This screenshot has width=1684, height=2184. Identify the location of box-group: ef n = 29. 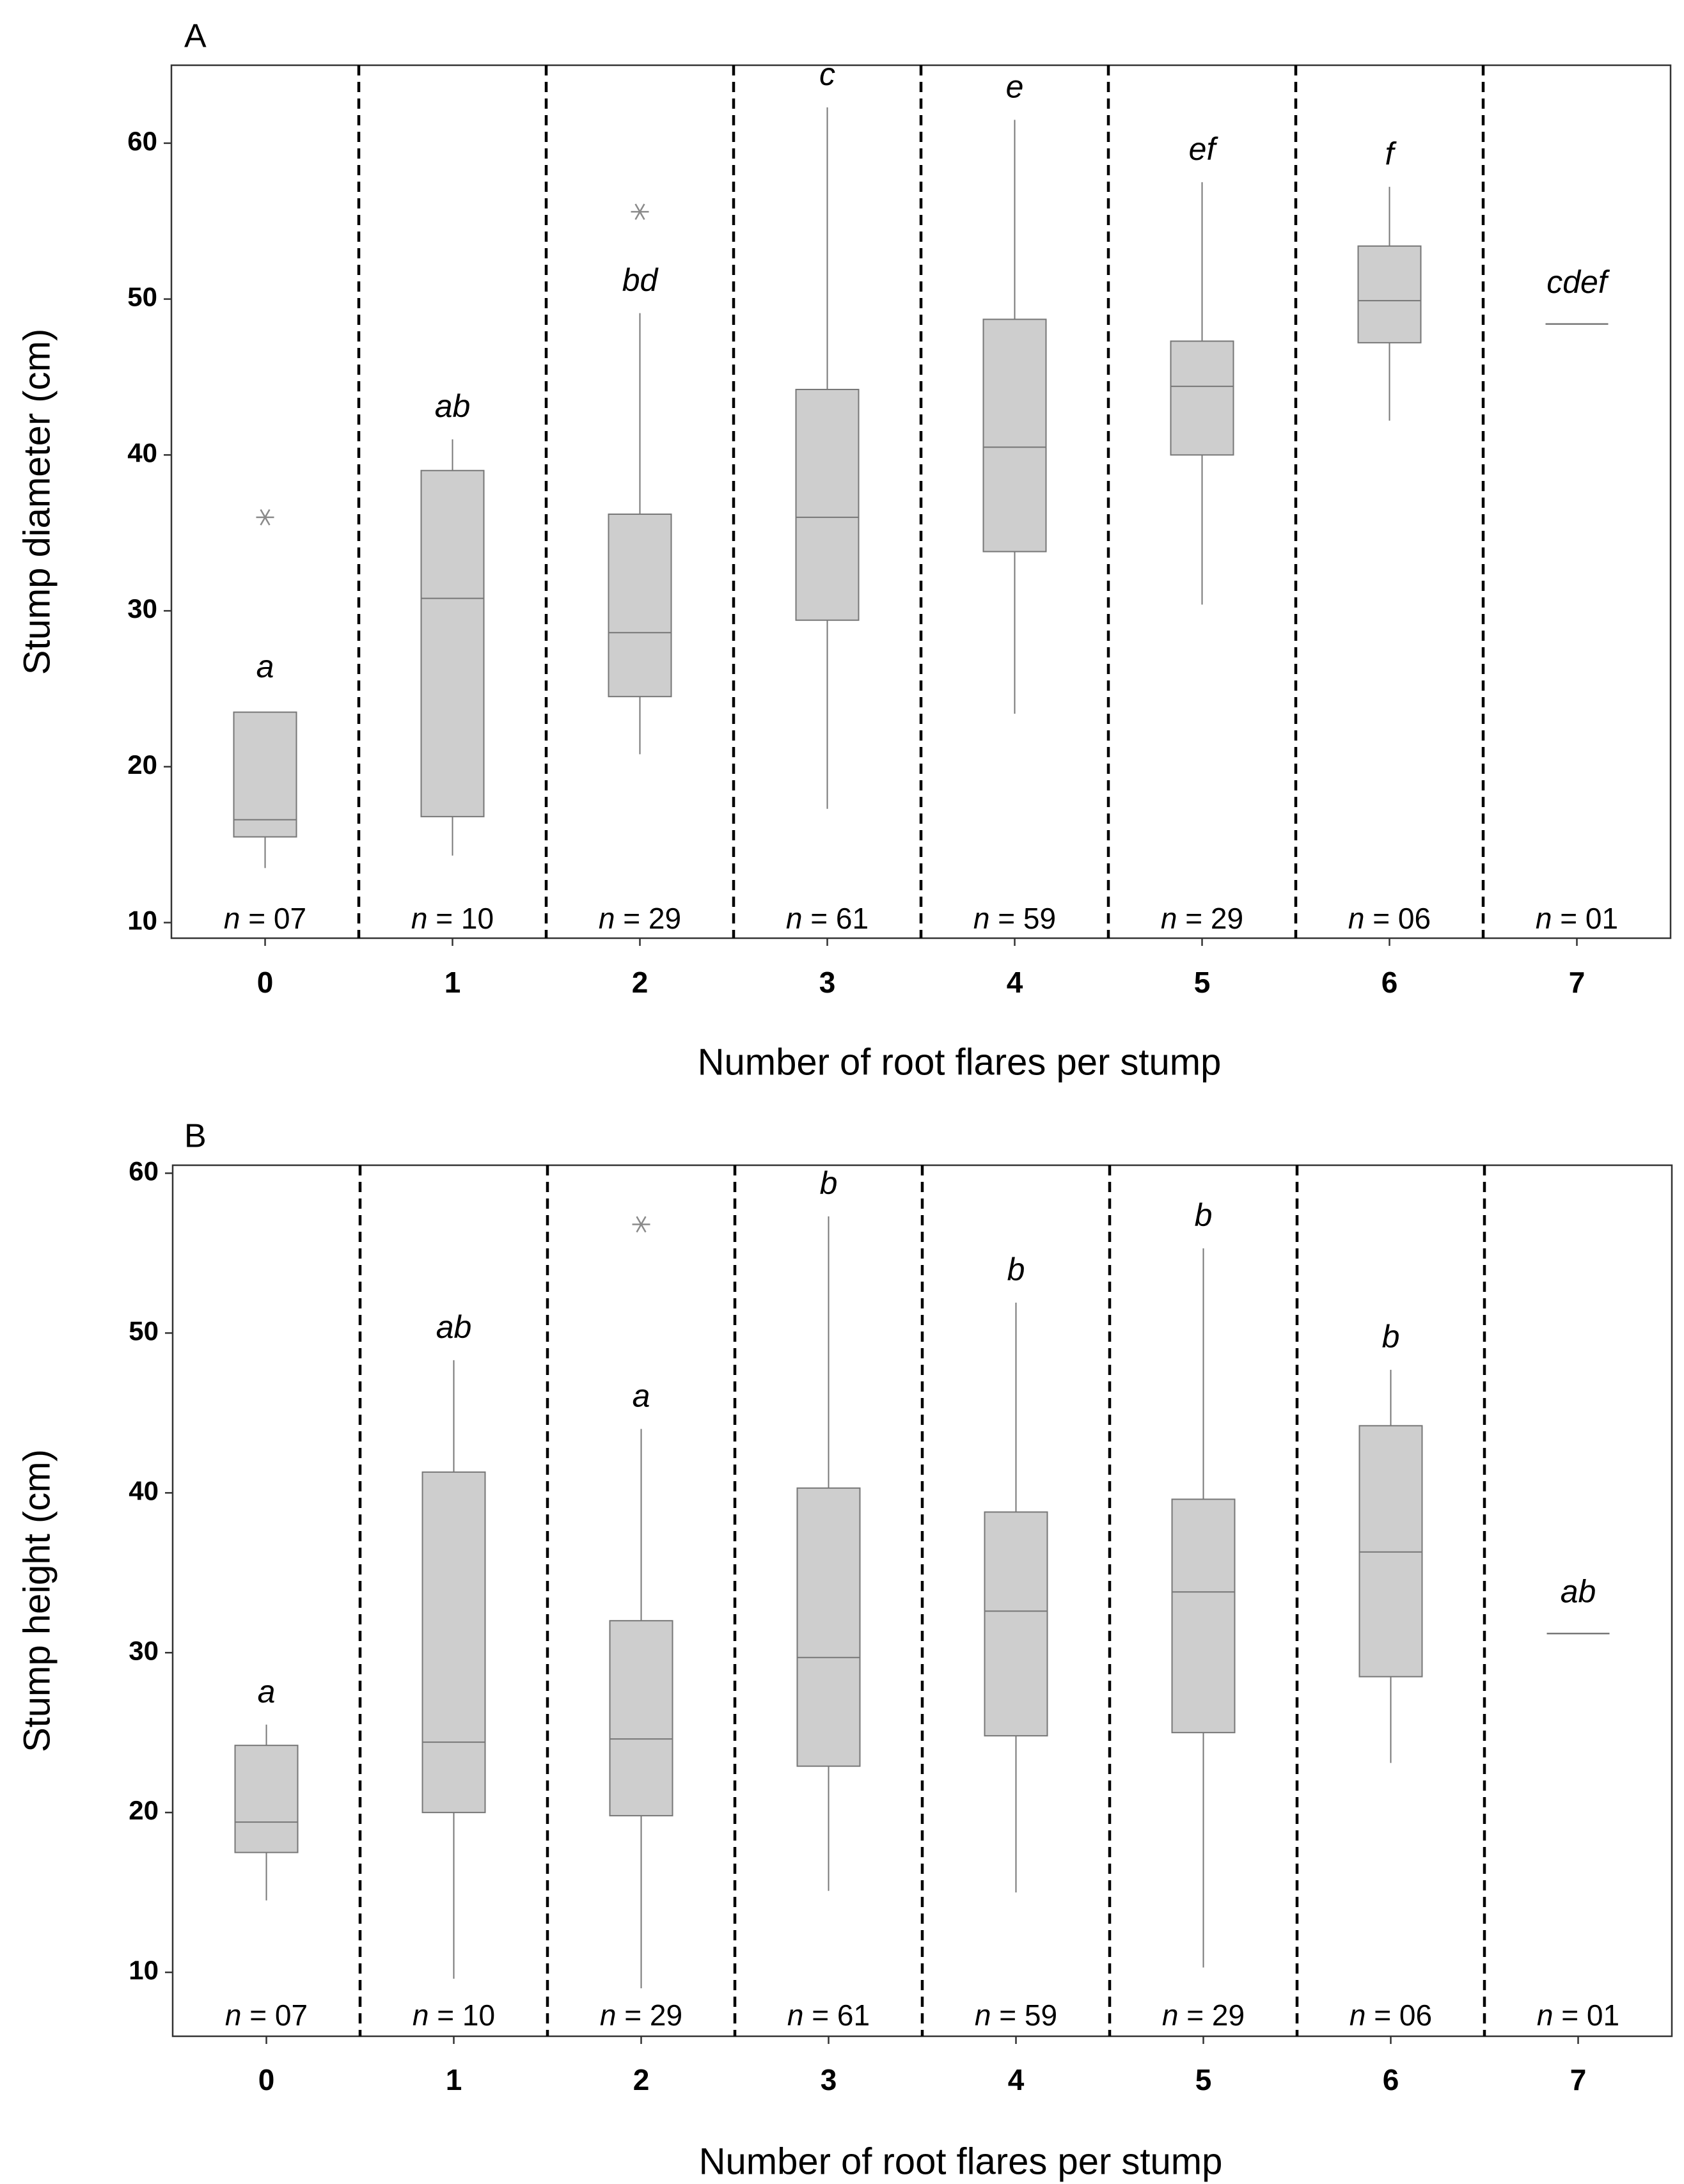
(1202, 533).